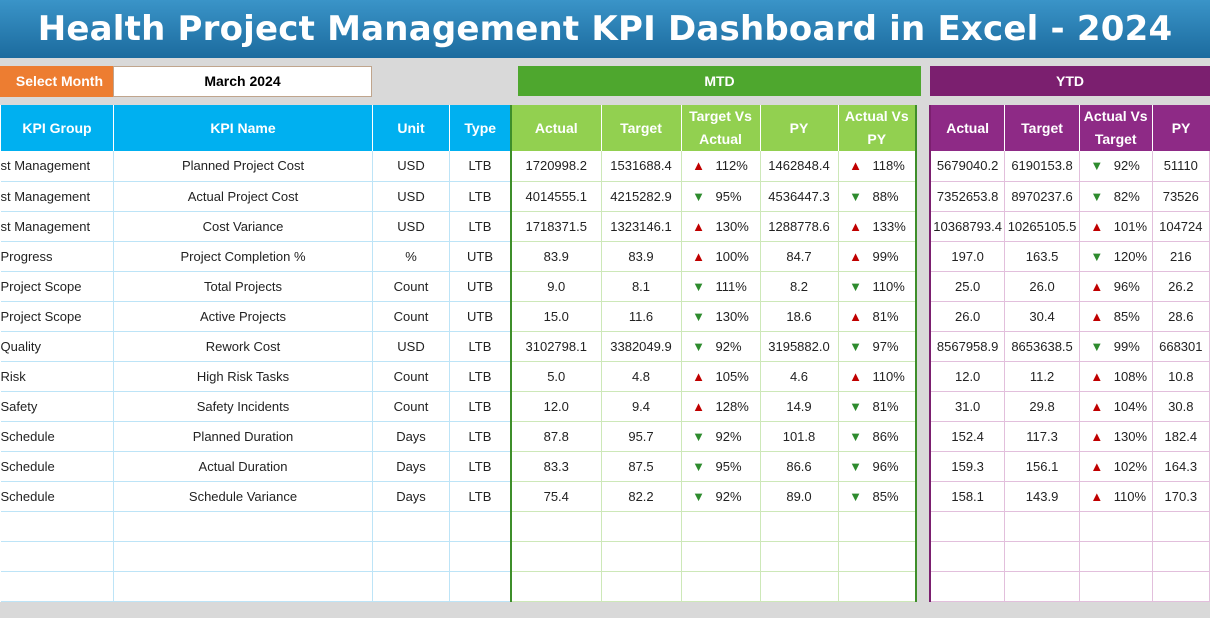 The height and width of the screenshot is (618, 1210). Describe the element at coordinates (57, 406) in the screenshot. I see `kpi-group-cell: Safety` at that location.